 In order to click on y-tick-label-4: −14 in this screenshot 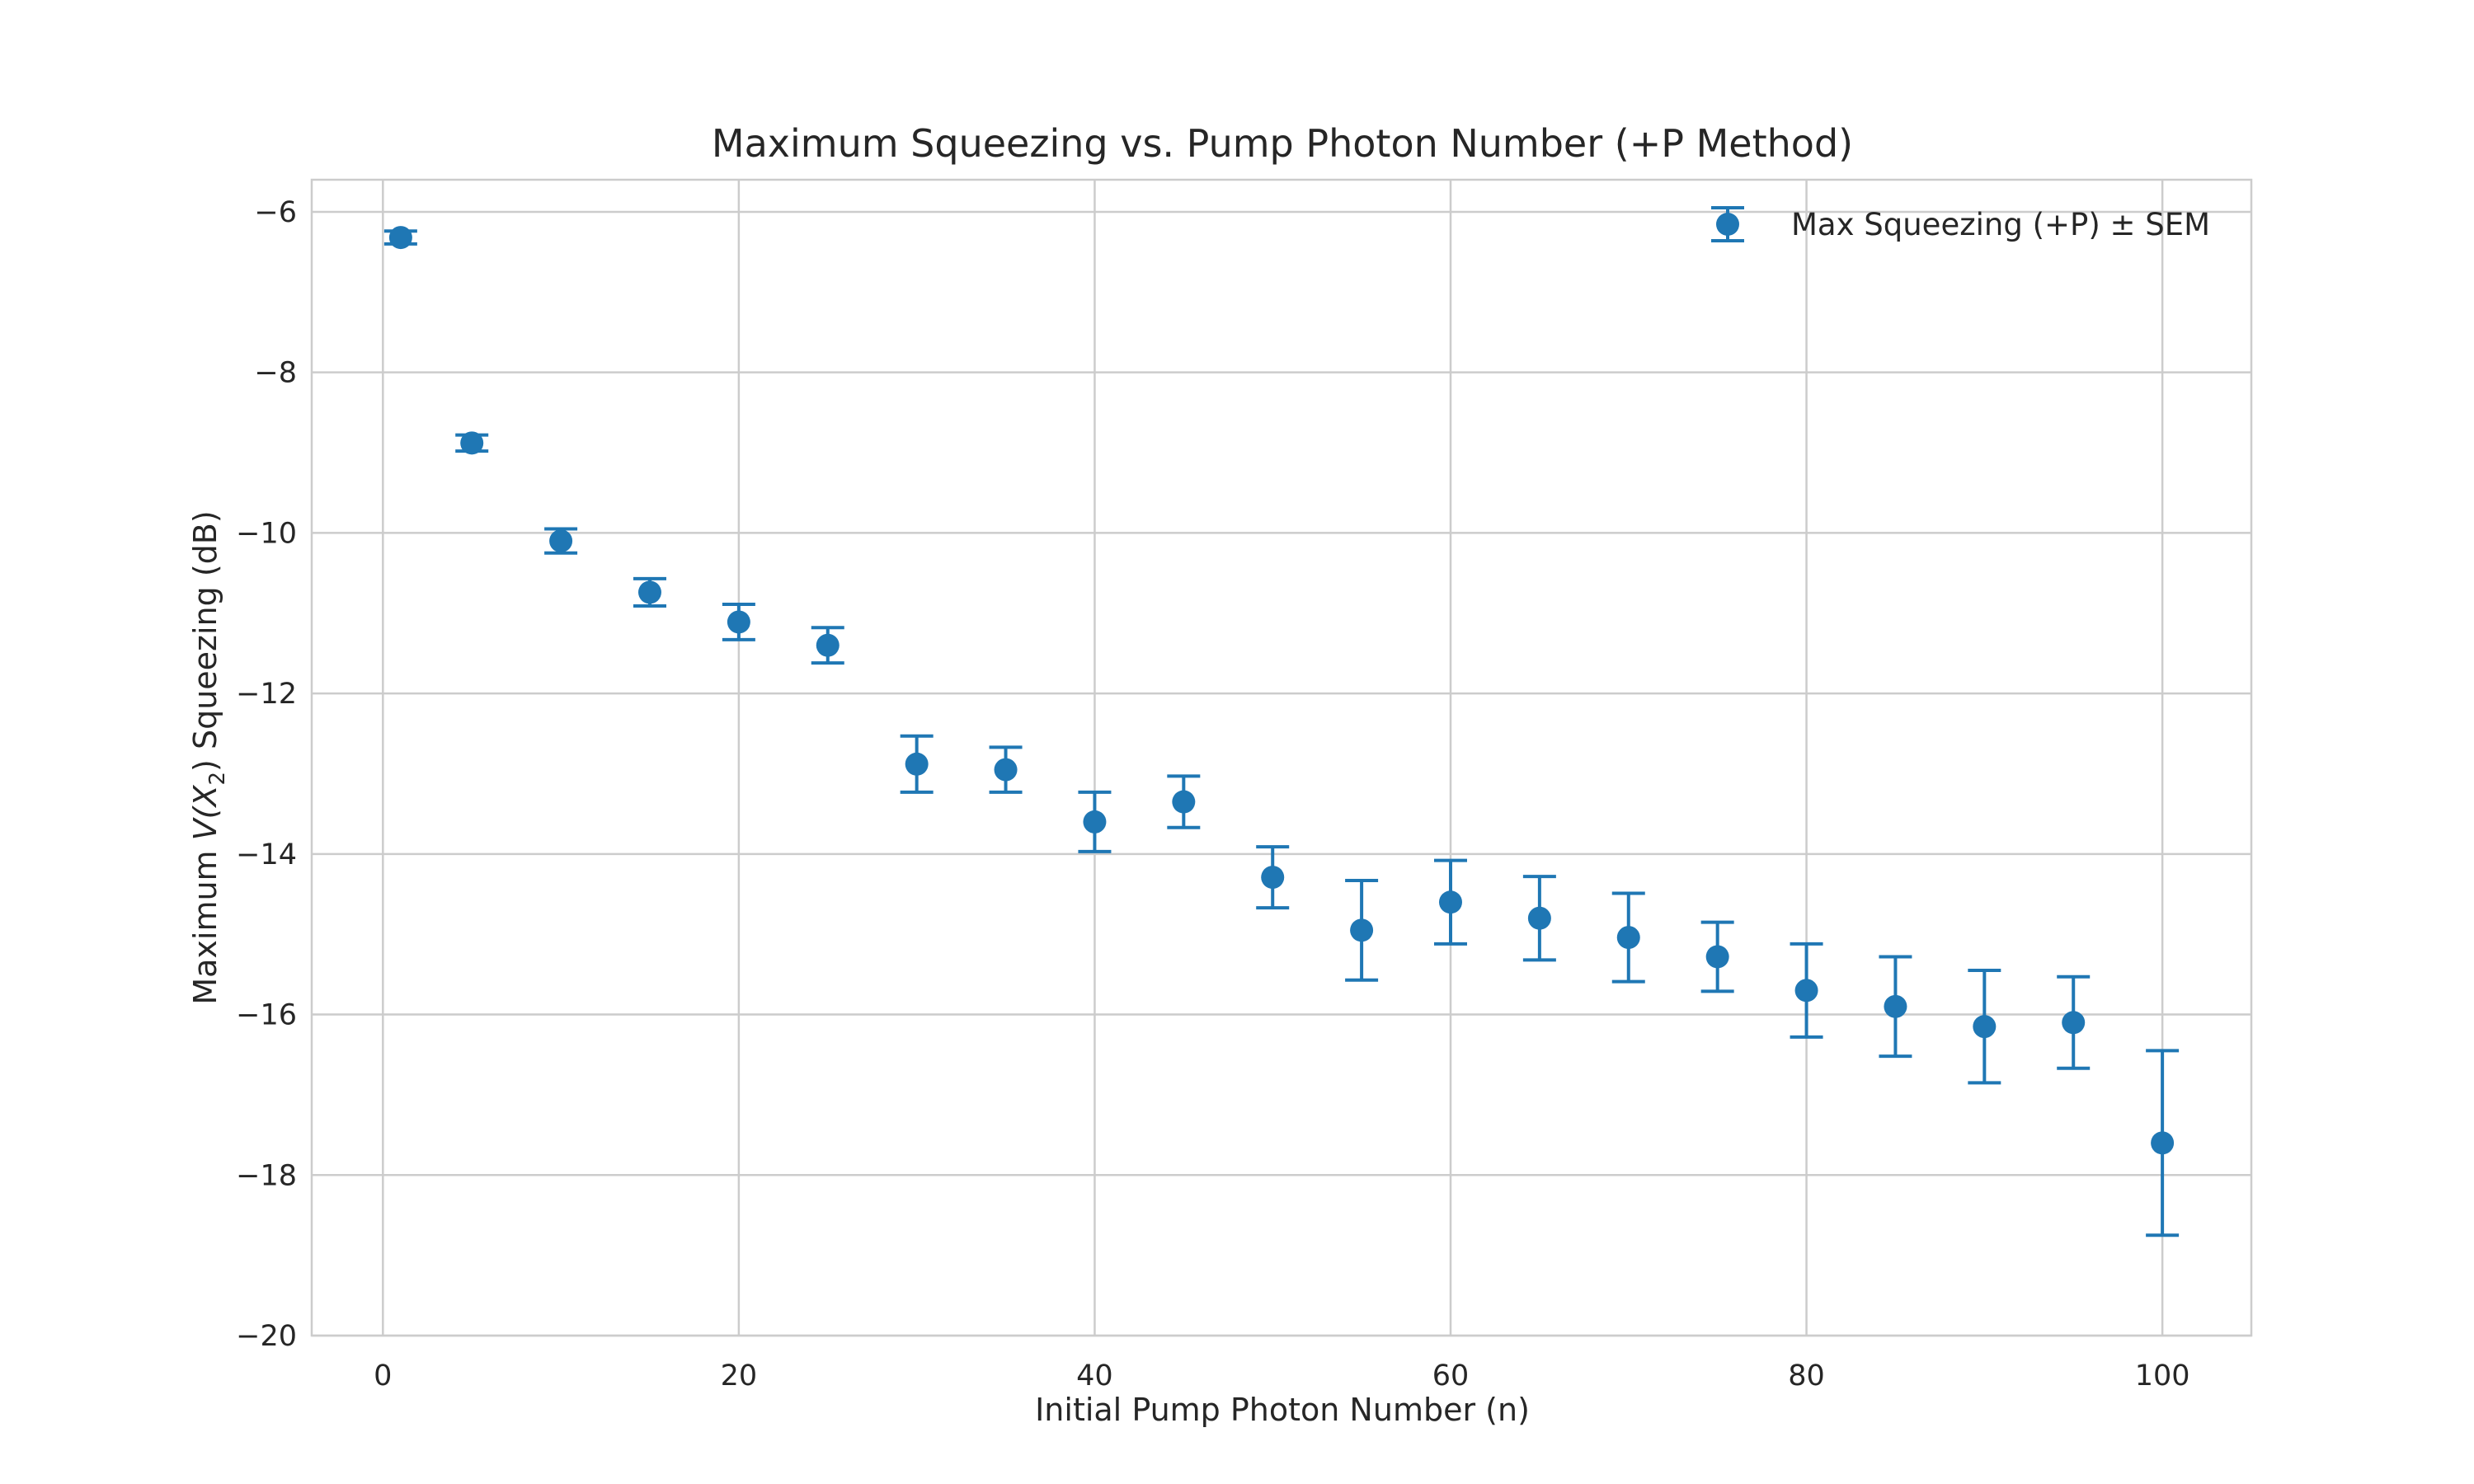, I will do `click(266, 855)`.